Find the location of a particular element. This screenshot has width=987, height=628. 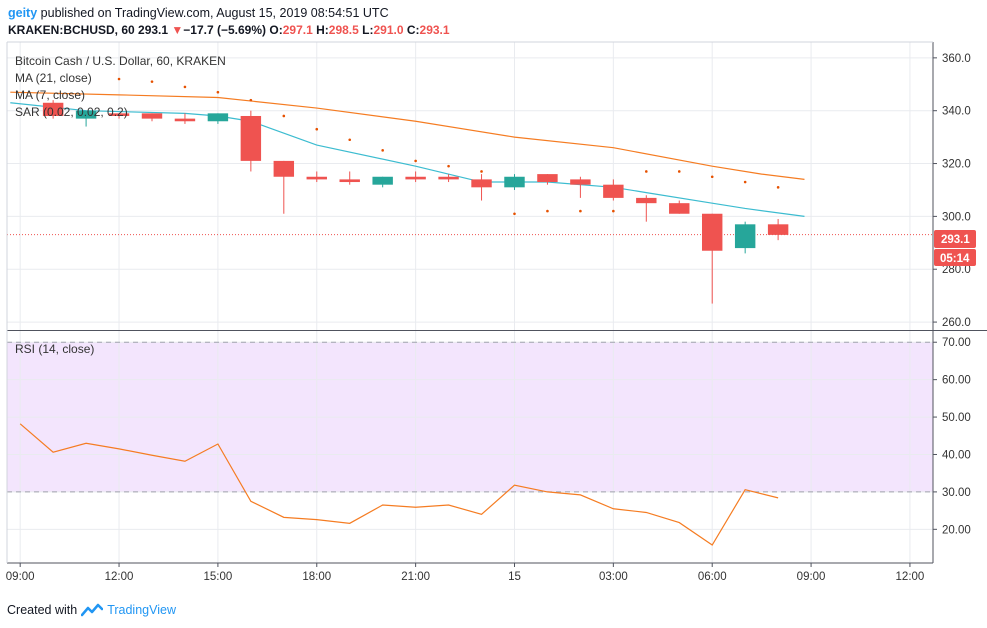

open-value: 297.1 is located at coordinates (297, 30).